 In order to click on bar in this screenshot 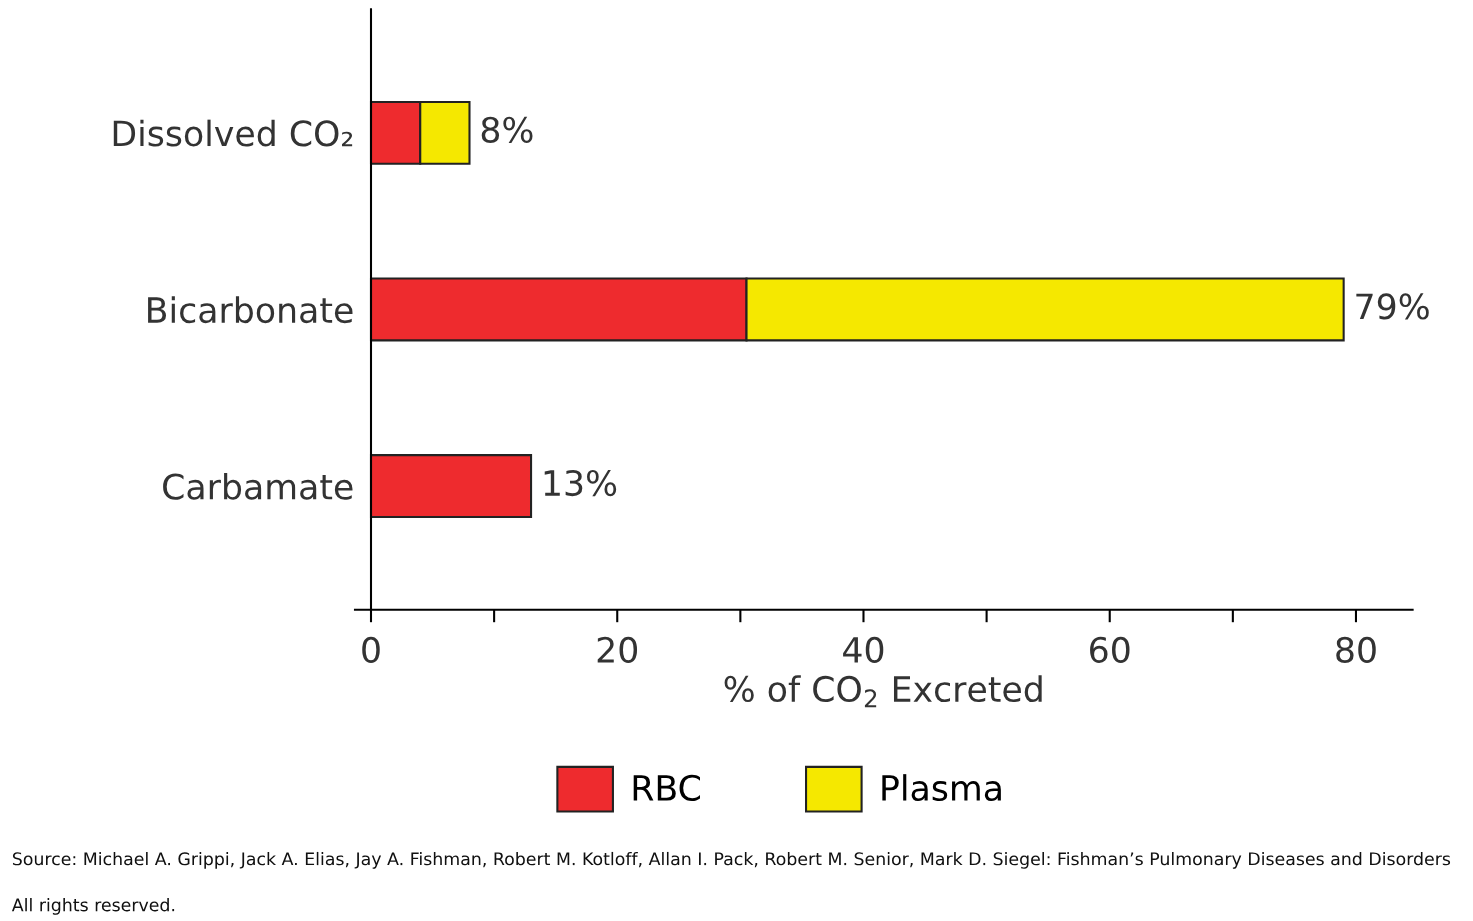, I will do `click(451, 486)`.